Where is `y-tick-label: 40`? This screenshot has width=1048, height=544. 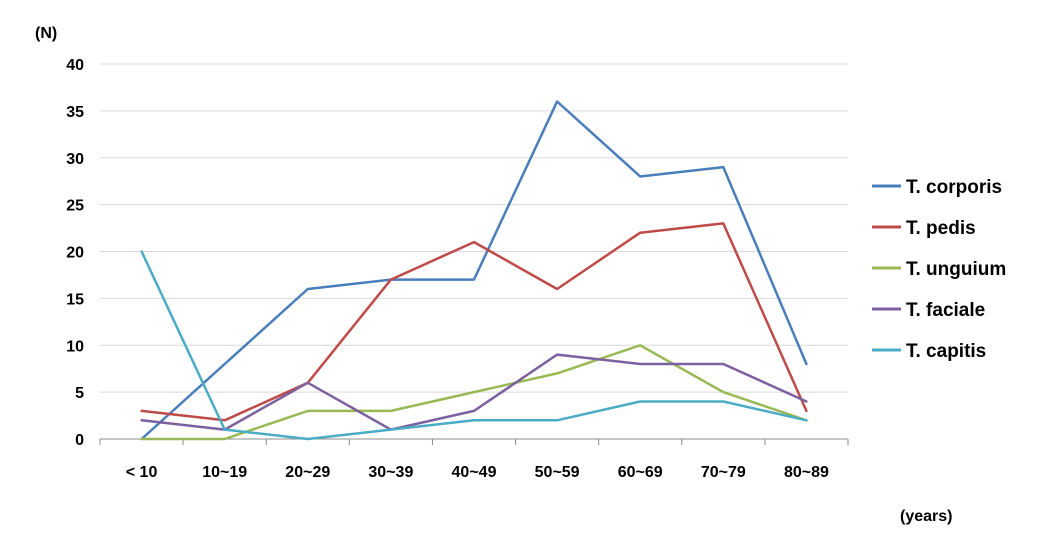
y-tick-label: 40 is located at coordinates (75, 65).